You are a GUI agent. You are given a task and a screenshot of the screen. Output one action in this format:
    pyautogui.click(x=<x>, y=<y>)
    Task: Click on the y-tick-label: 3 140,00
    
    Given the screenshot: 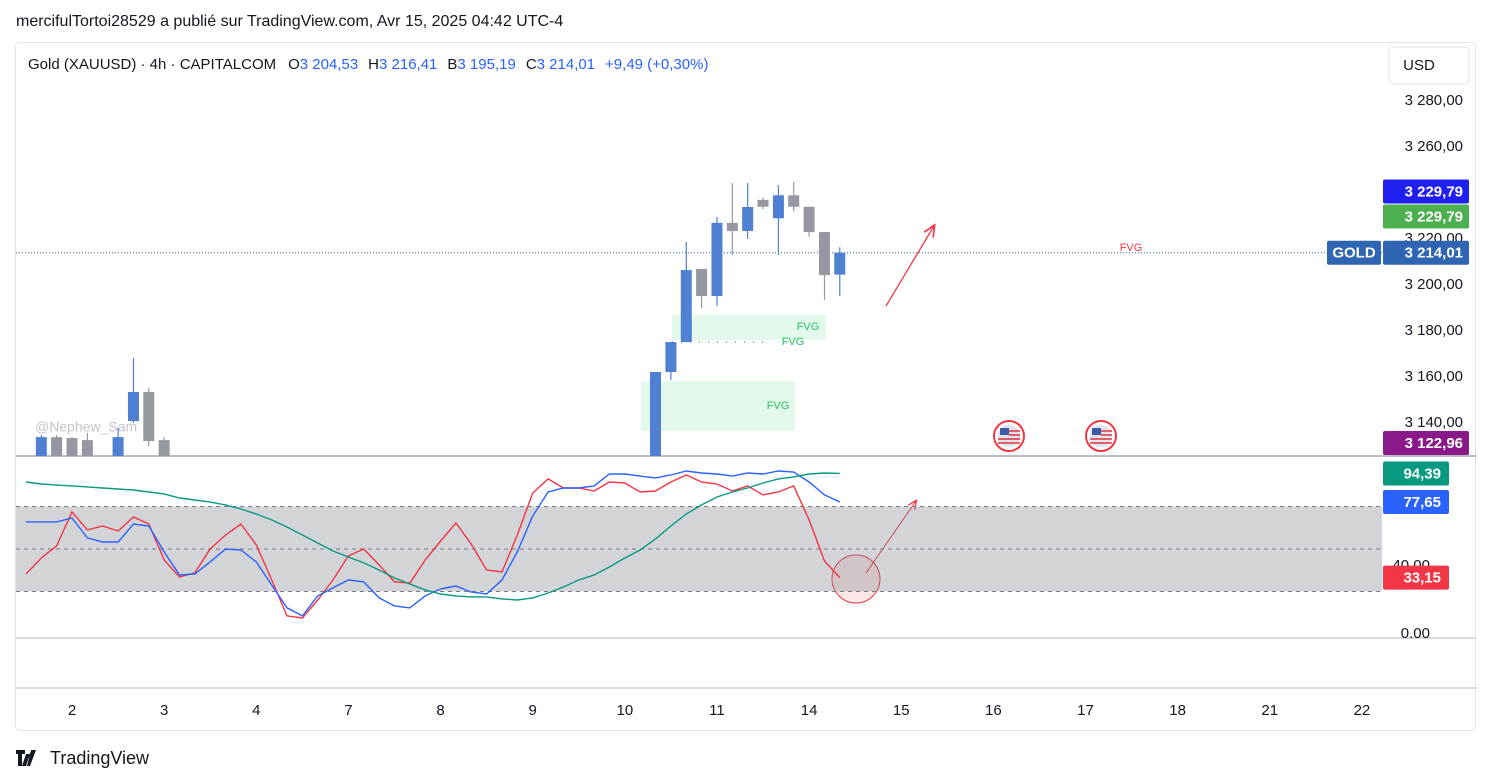 What is the action you would take?
    pyautogui.click(x=1434, y=422)
    